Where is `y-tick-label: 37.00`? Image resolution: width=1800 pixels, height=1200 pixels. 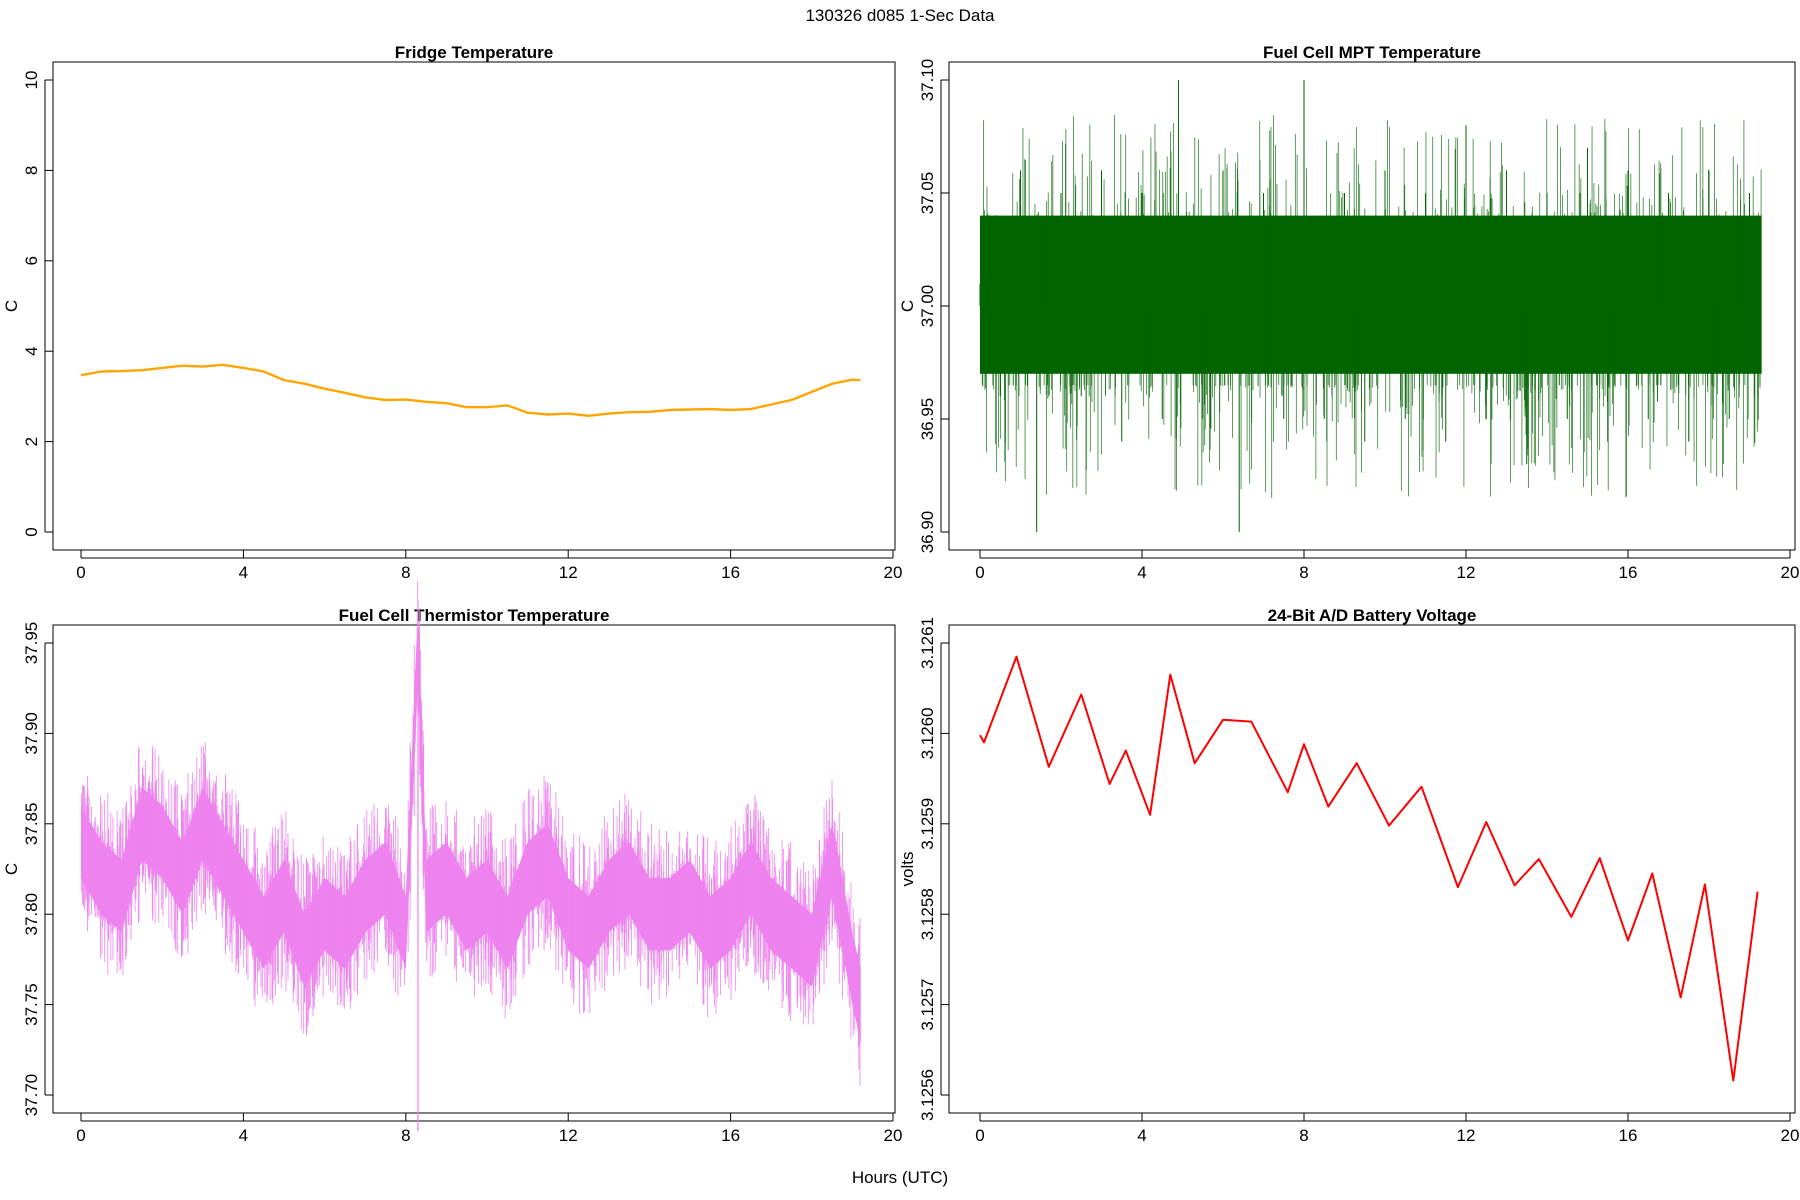 y-tick-label: 37.00 is located at coordinates (927, 306).